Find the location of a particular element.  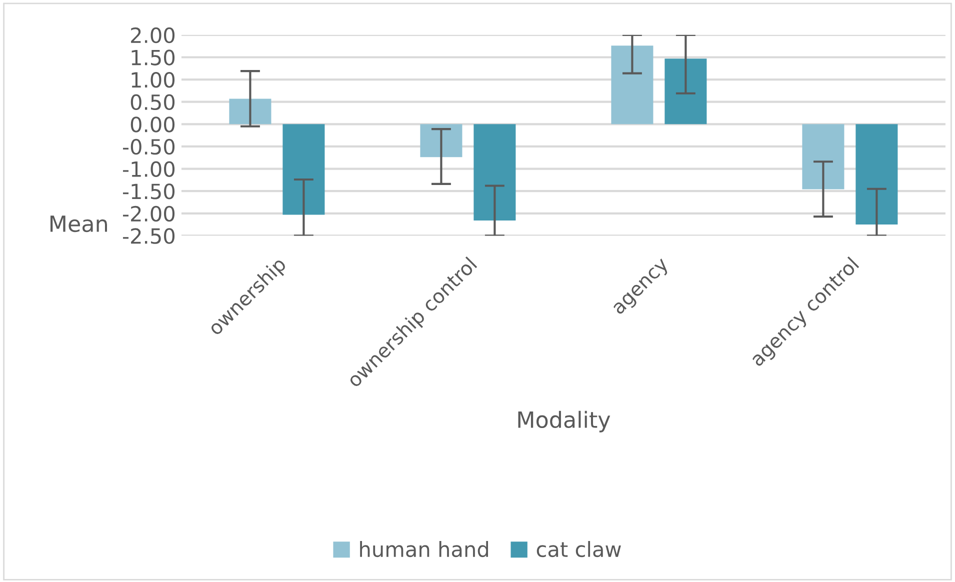

legend-label: human hand is located at coordinates (424, 549).